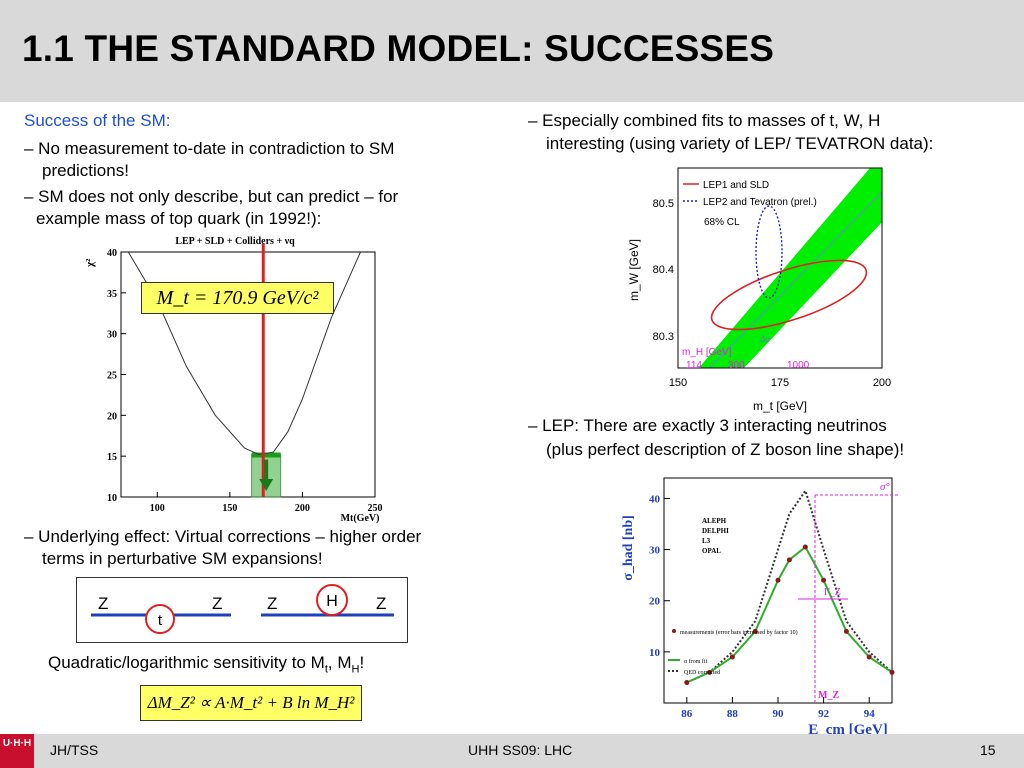  What do you see at coordinates (179, 218) in the screenshot?
I see `left-bullet2-line2: example mass of top quark (in 1992!):` at bounding box center [179, 218].